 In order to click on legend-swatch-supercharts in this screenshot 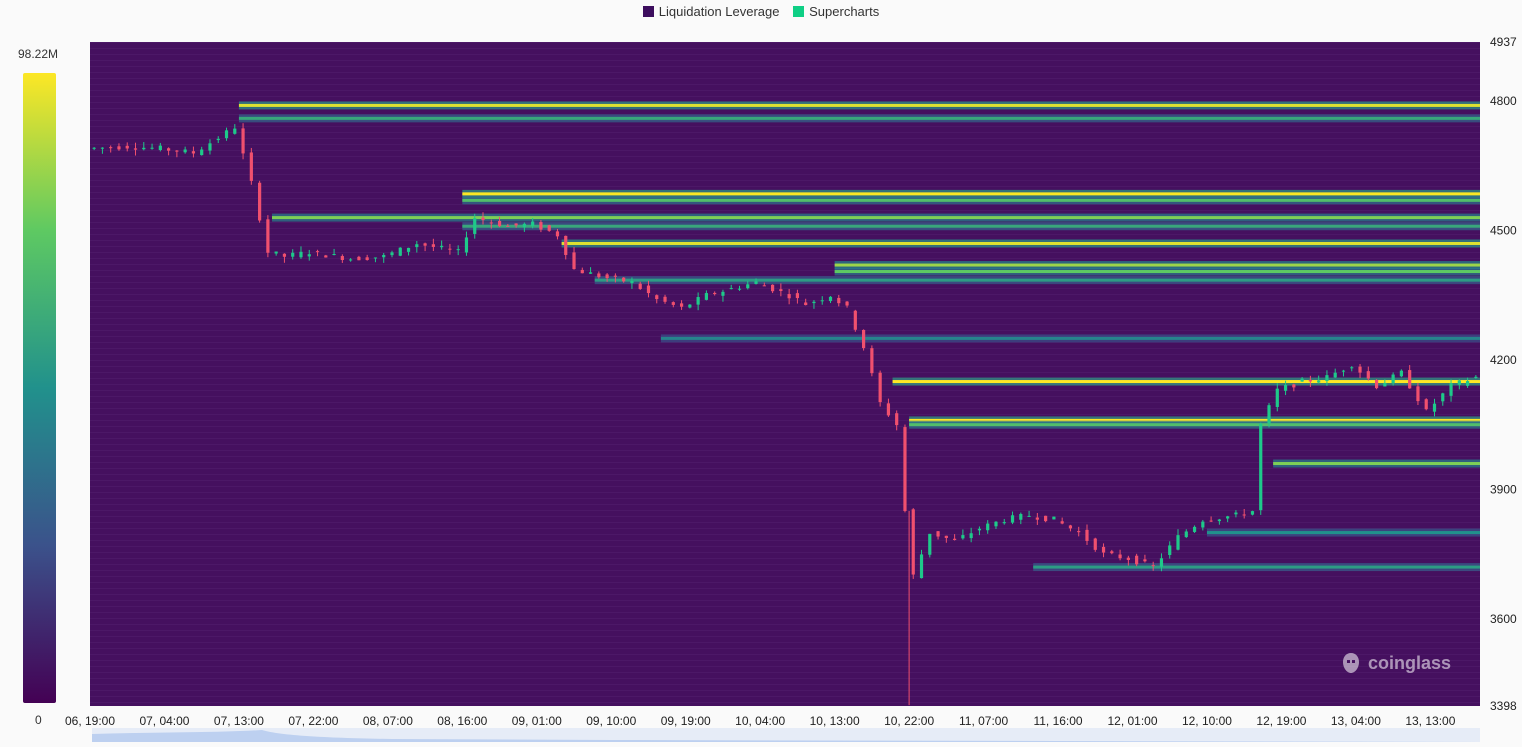, I will do `click(799, 11)`.